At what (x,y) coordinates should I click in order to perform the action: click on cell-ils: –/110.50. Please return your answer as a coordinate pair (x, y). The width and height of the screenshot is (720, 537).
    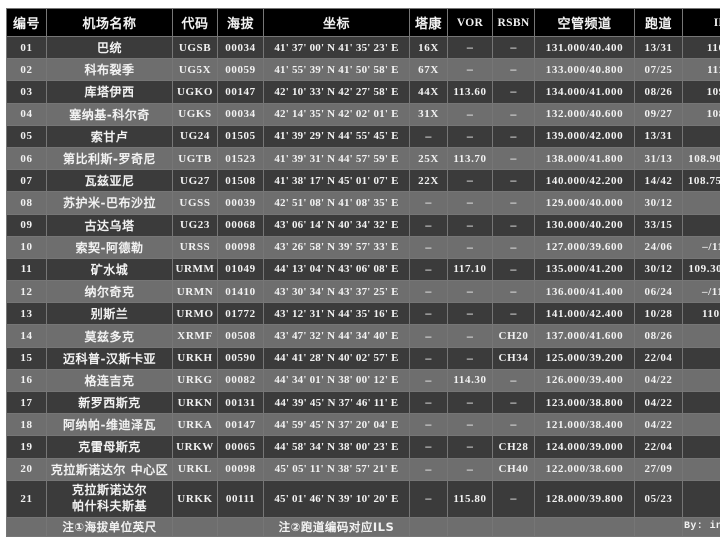
    Looking at the image, I should click on (701, 292).